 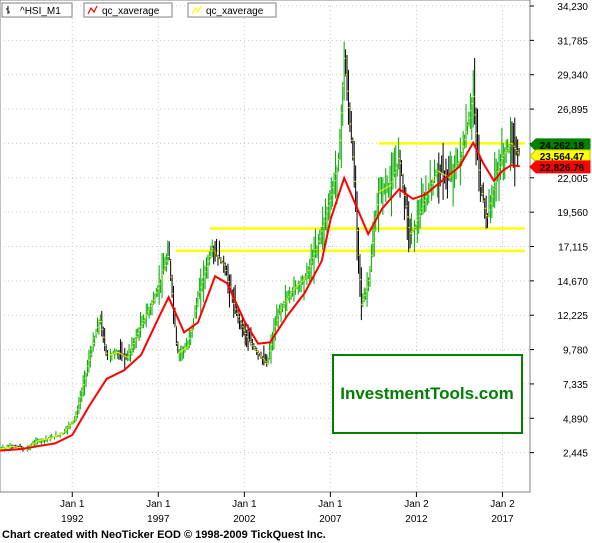 What do you see at coordinates (40, 11) in the screenshot?
I see `legend-label: ^HSI_M1` at bounding box center [40, 11].